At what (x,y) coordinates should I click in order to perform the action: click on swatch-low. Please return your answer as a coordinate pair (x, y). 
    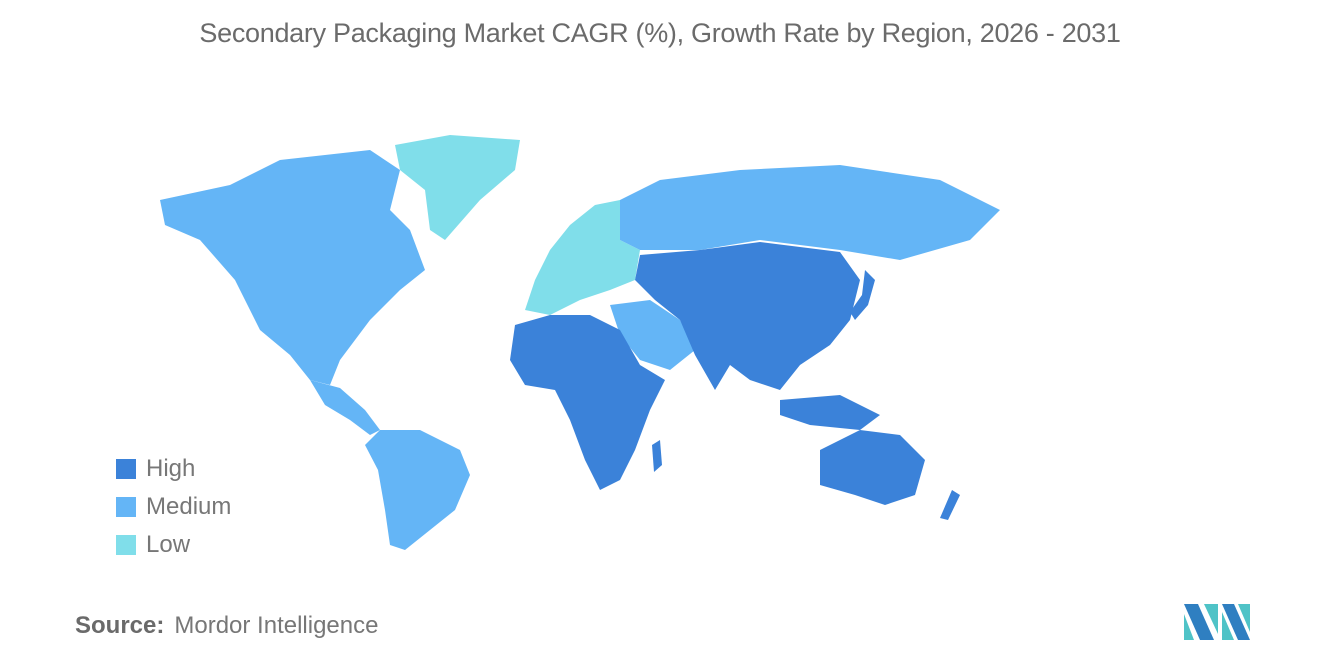
    Looking at the image, I should click on (126, 545).